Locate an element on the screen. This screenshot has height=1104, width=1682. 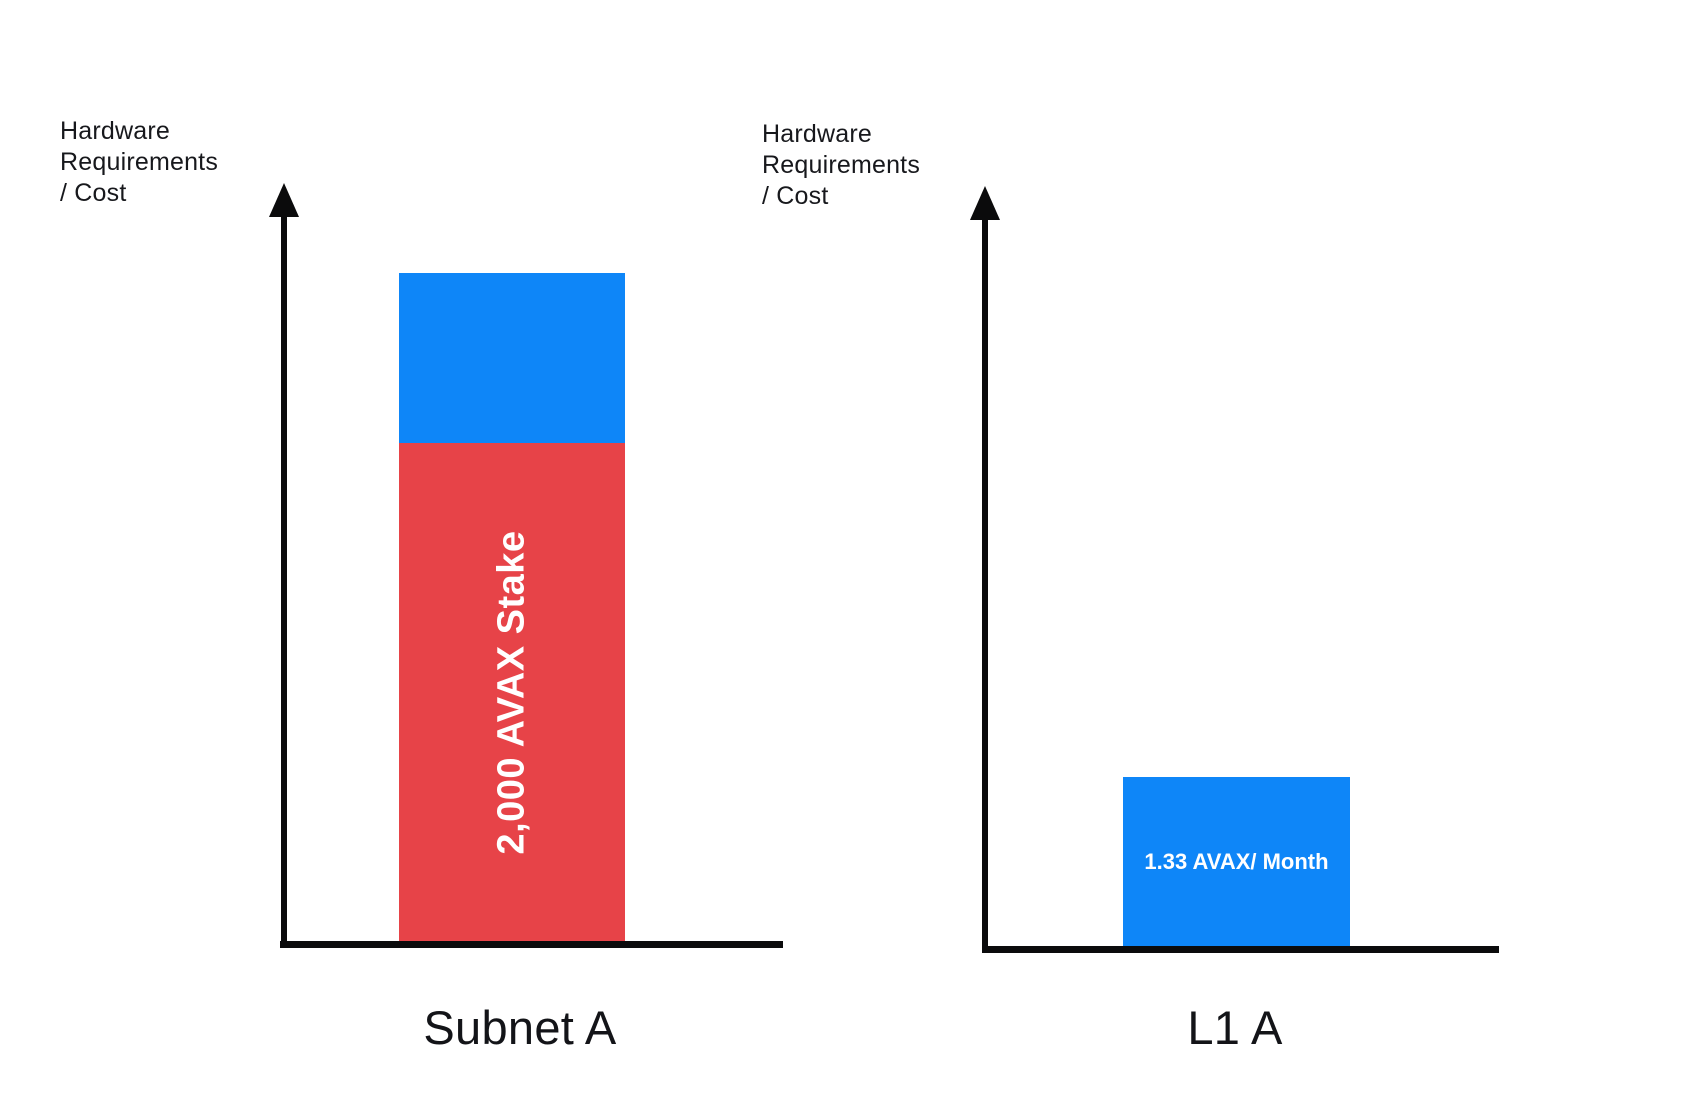
l1-a-bar: 1.33 AVAX/ Month is located at coordinates (1236, 861).